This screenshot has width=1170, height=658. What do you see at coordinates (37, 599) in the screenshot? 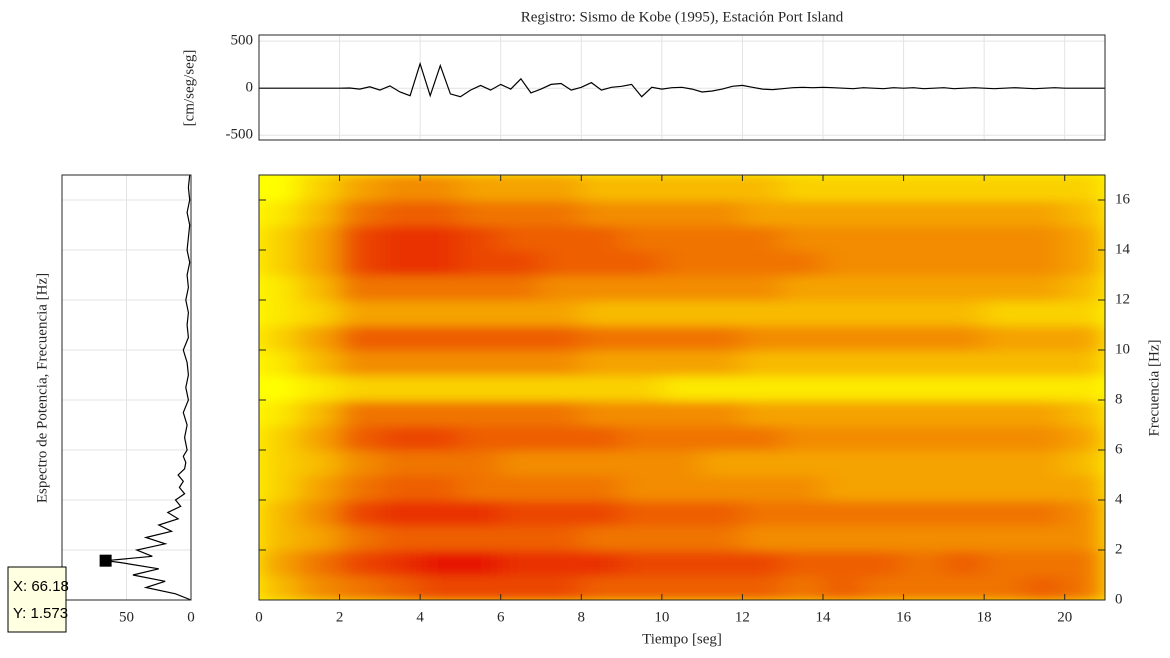
I see `datatip-box` at bounding box center [37, 599].